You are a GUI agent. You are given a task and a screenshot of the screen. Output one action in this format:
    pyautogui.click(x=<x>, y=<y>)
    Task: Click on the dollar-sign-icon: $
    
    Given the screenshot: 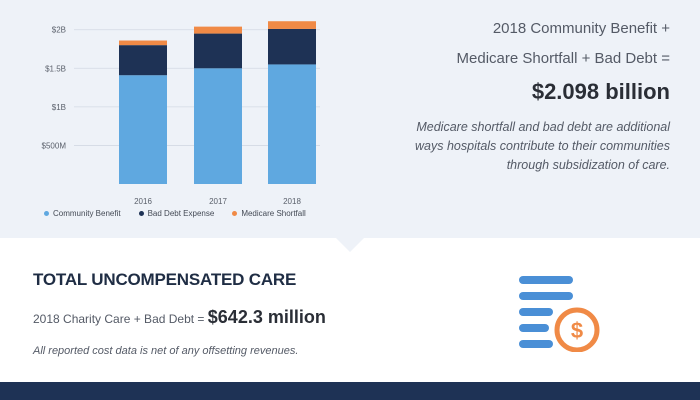 What is the action you would take?
    pyautogui.click(x=577, y=330)
    